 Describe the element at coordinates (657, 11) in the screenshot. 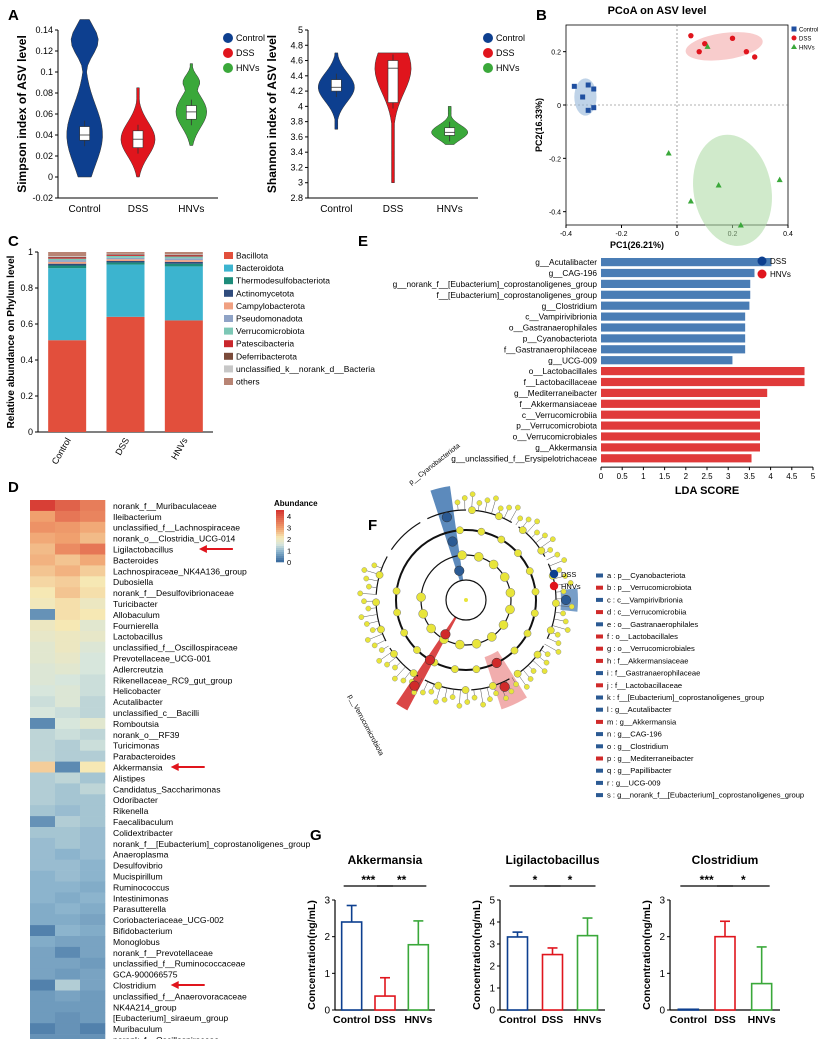

I see `chart-title: PCoA on ASV level` at that location.